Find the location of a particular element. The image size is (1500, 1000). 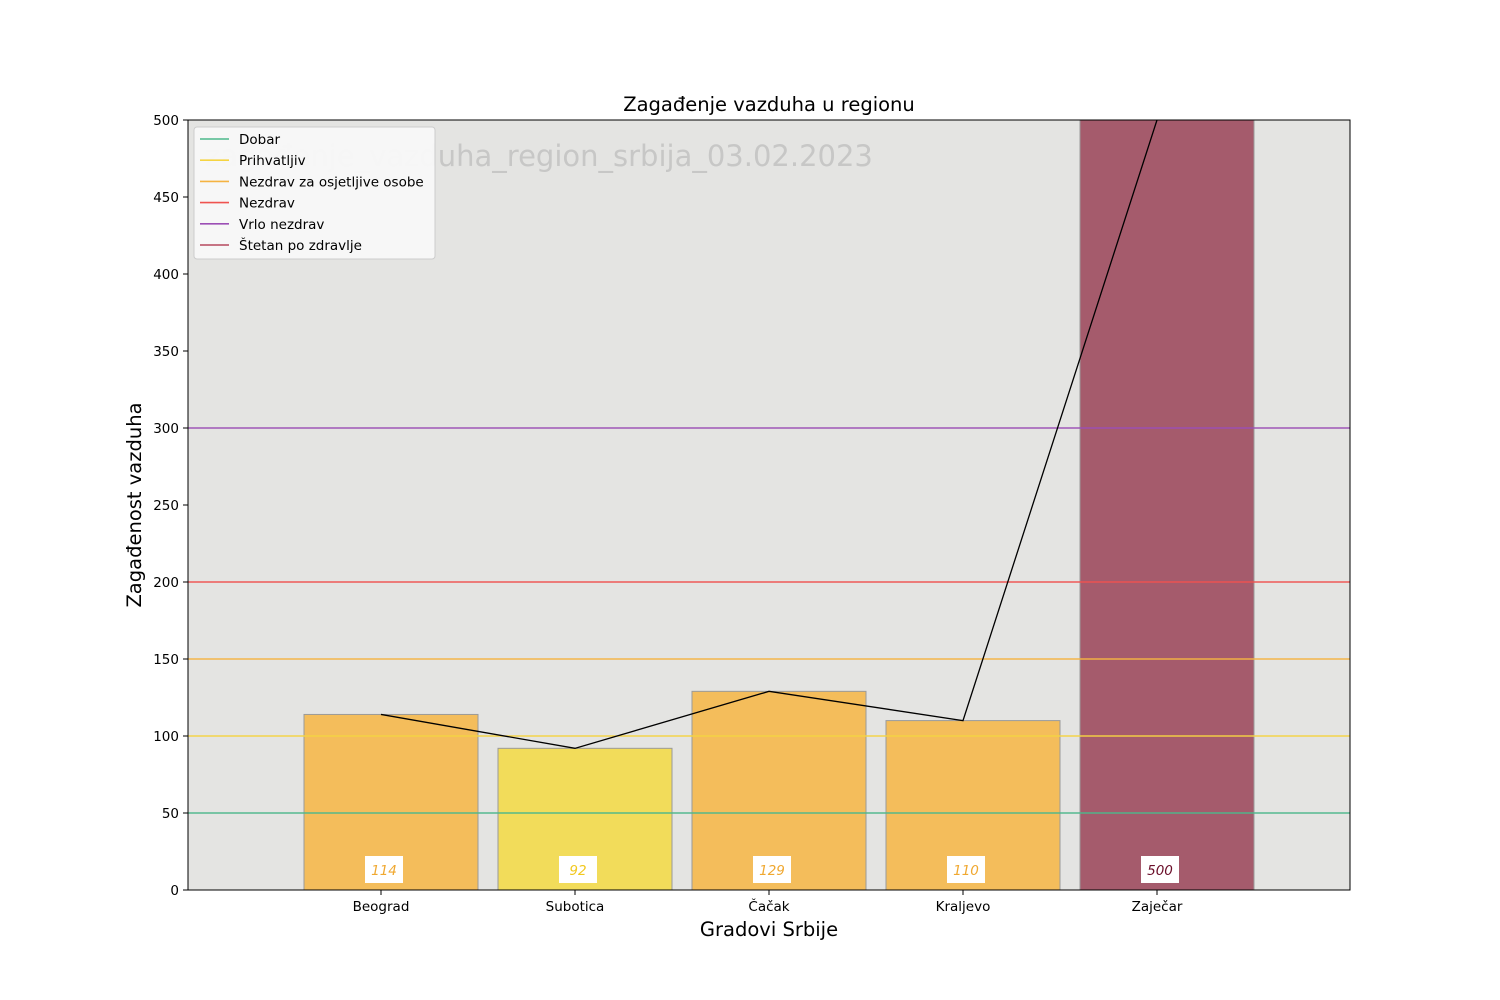

y-tick-label-8: 400 is located at coordinates (166, 275).